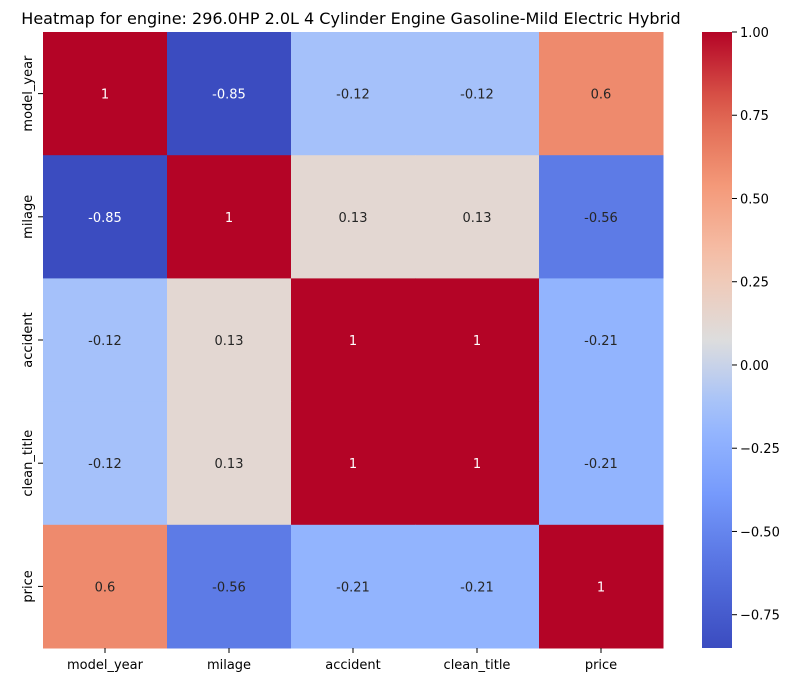 The width and height of the screenshot is (793, 682). Describe the element at coordinates (352, 665) in the screenshot. I see `x-tick-label: accident` at that location.